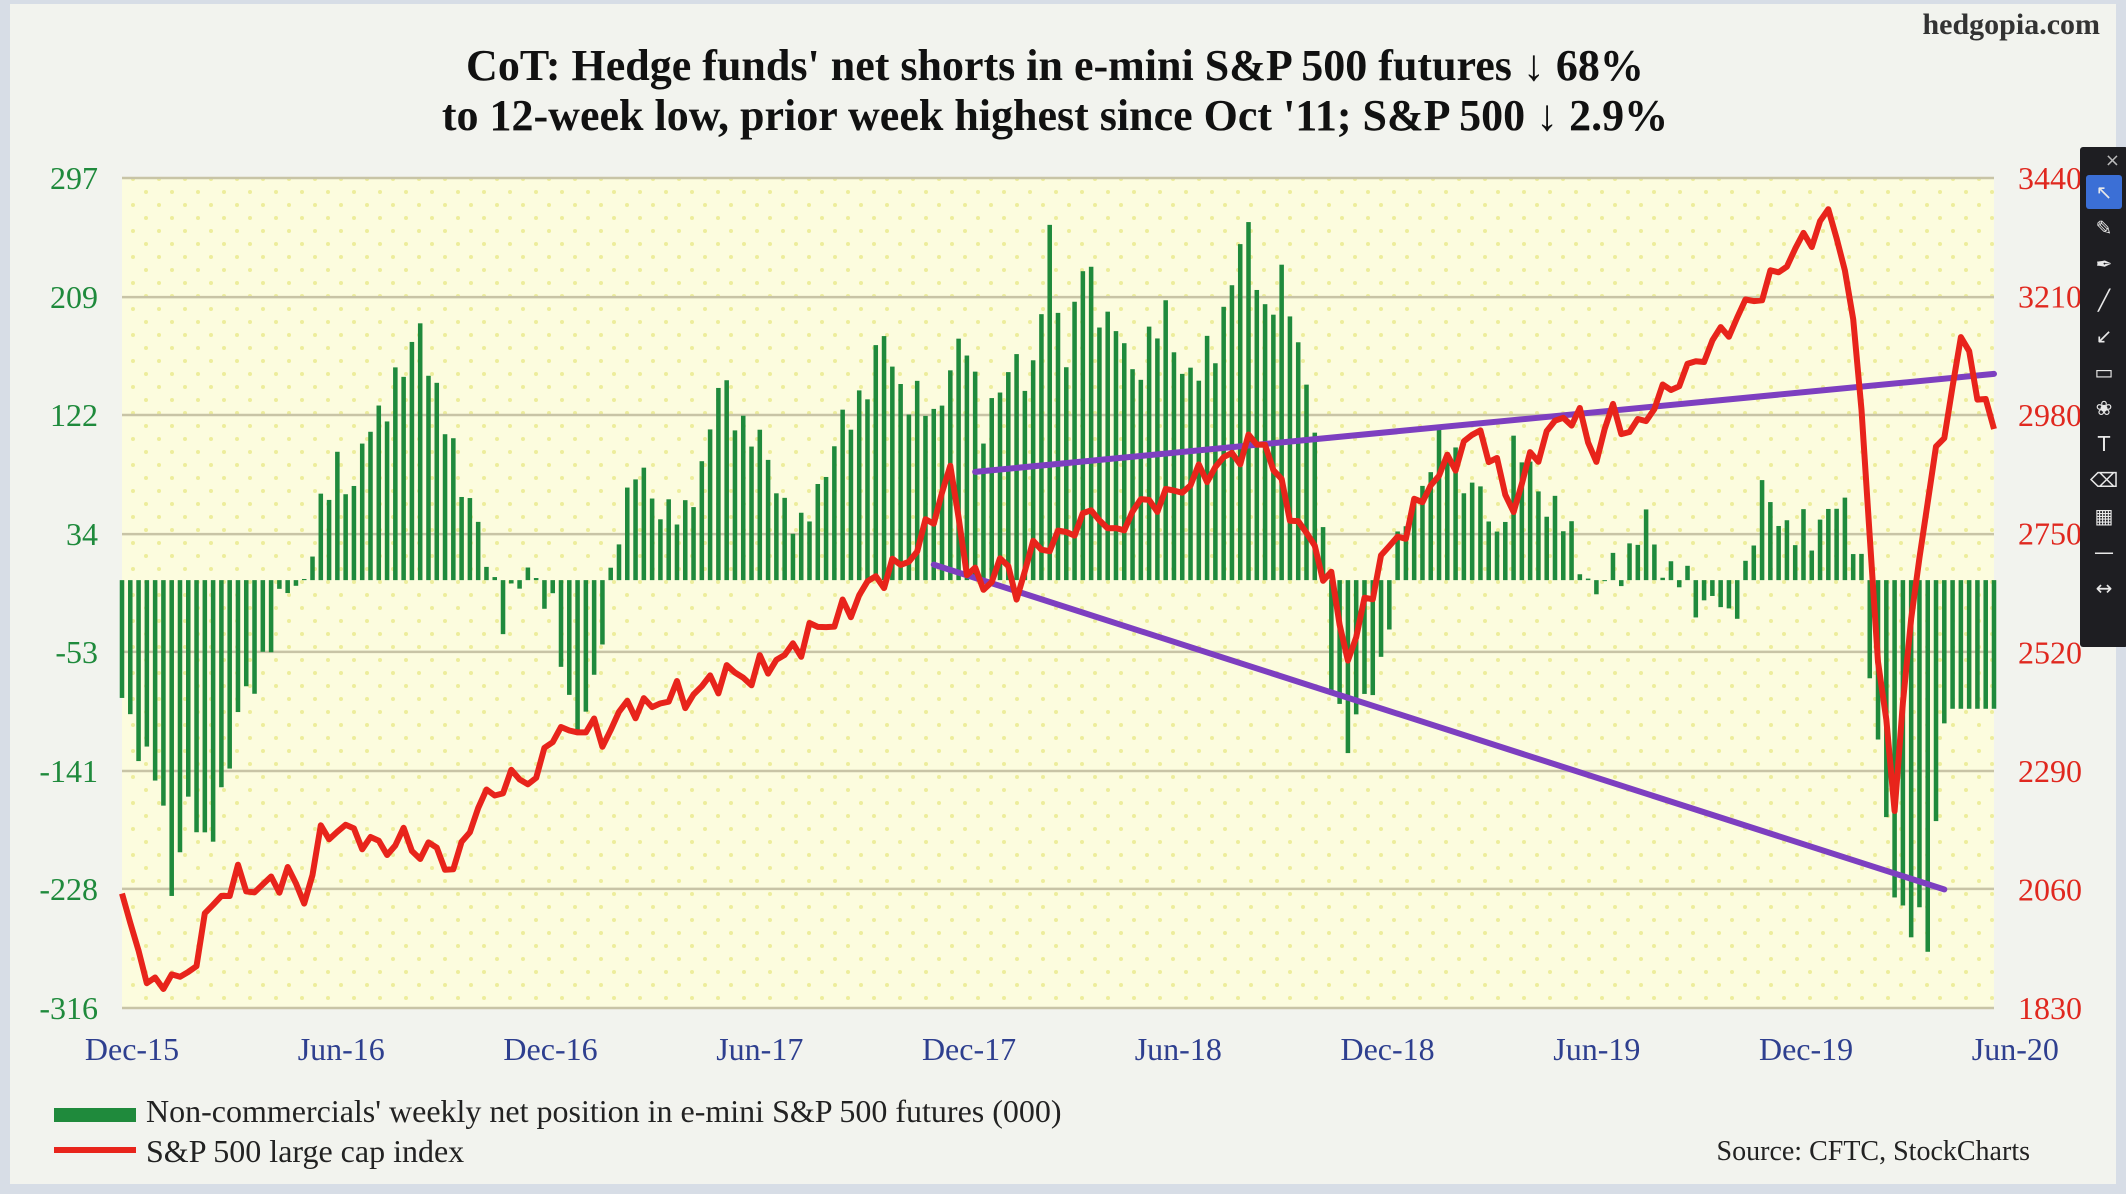 This screenshot has width=2126, height=1194. Describe the element at coordinates (68, 771) in the screenshot. I see `left-axis-tick-label: -141` at that location.